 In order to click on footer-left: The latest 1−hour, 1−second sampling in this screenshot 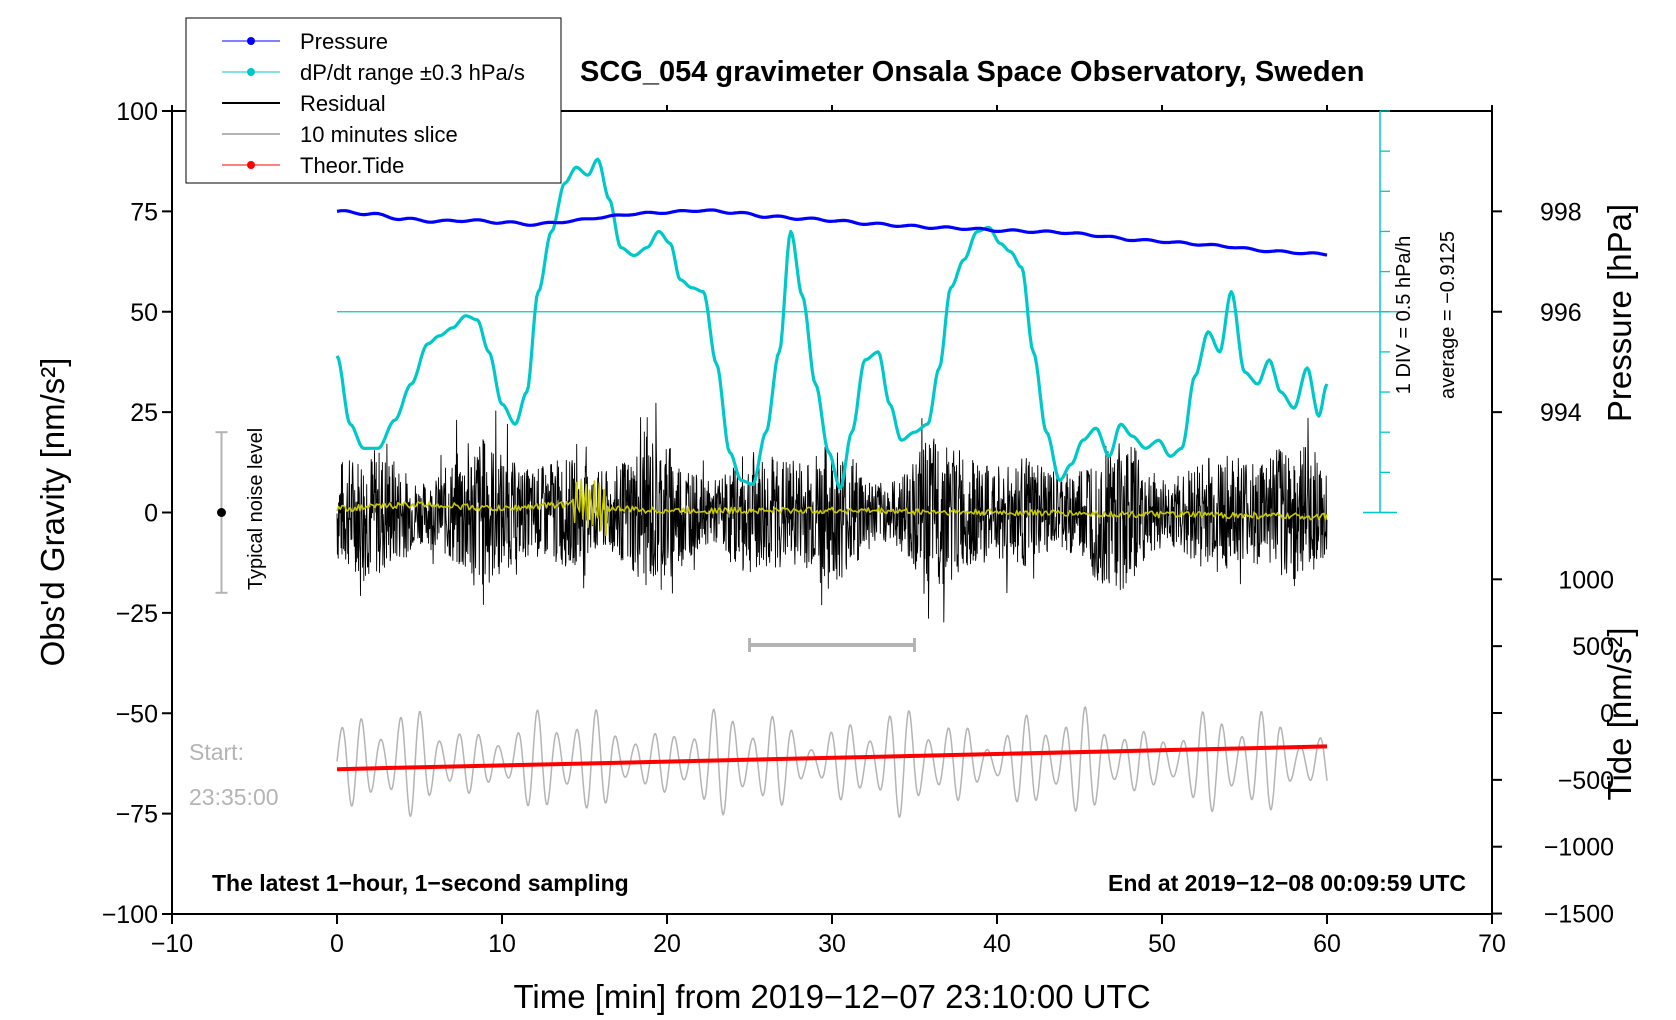, I will do `click(420, 883)`.